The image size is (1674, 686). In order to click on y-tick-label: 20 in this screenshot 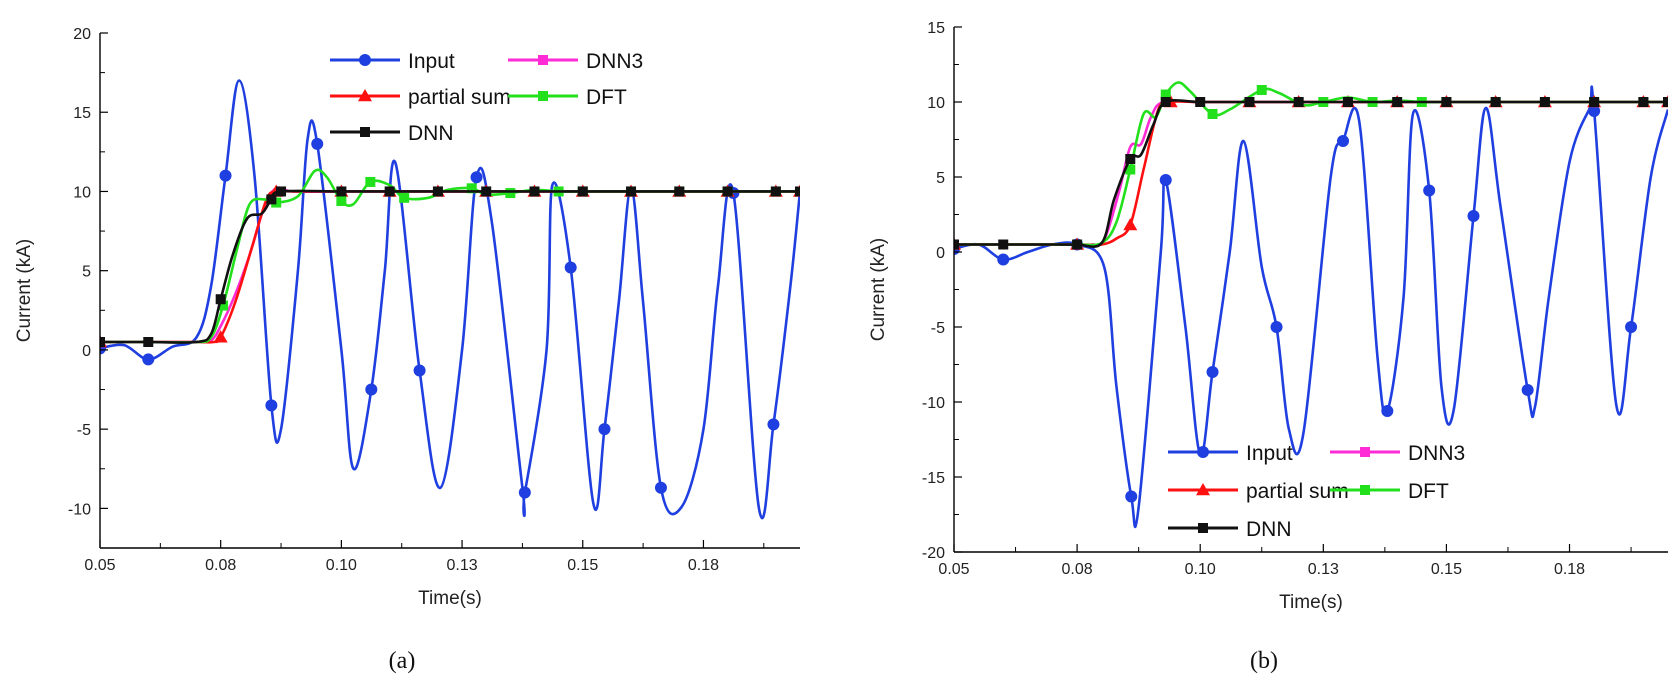, I will do `click(82, 34)`.